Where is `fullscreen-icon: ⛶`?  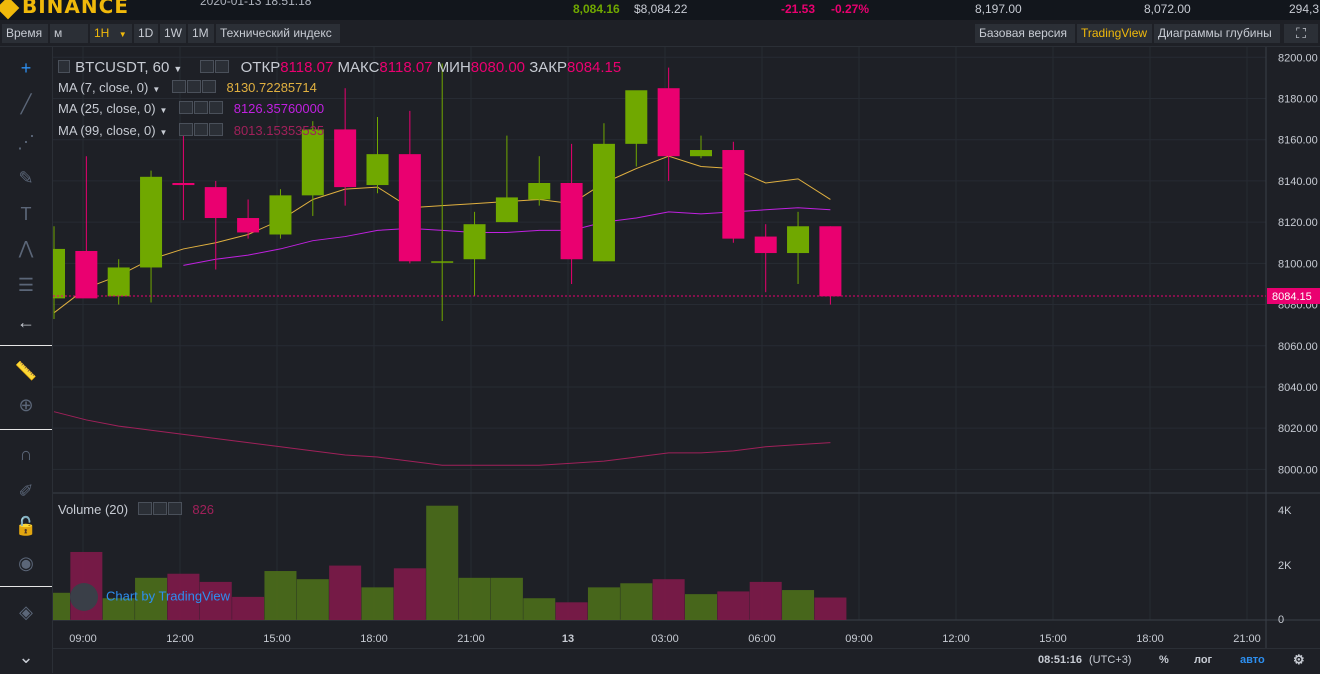 fullscreen-icon: ⛶ is located at coordinates (1301, 33).